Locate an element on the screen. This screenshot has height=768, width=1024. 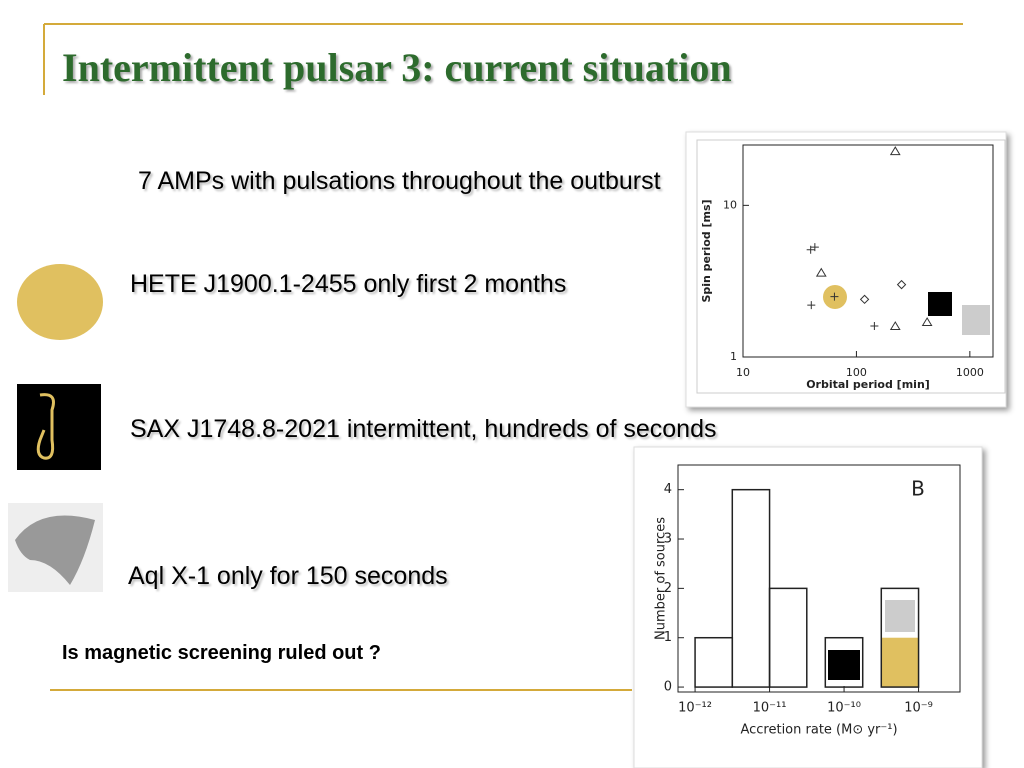
x-tick-label: 10⁻¹² is located at coordinates (695, 708).